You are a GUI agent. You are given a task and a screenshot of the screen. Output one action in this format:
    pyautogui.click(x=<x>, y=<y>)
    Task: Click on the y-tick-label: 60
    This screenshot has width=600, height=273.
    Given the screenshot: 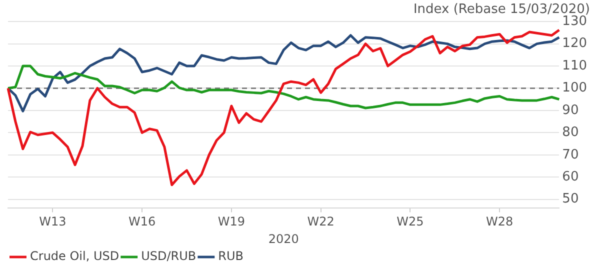 What is the action you would take?
    pyautogui.click(x=570, y=176)
    